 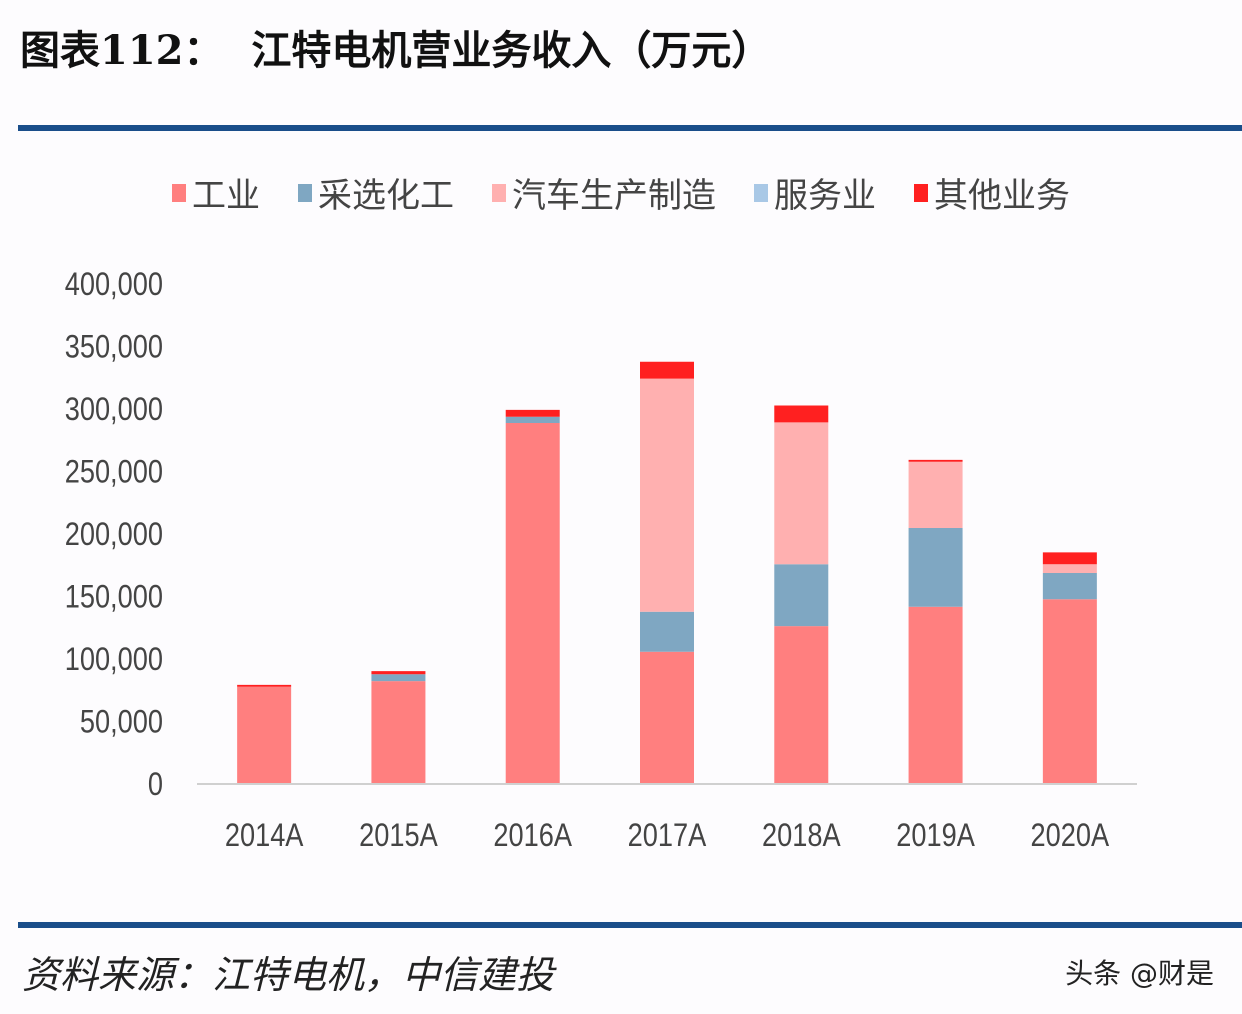 What do you see at coordinates (288, 975) in the screenshot?
I see `source-note: 资料来源：江特电机，中信建投` at bounding box center [288, 975].